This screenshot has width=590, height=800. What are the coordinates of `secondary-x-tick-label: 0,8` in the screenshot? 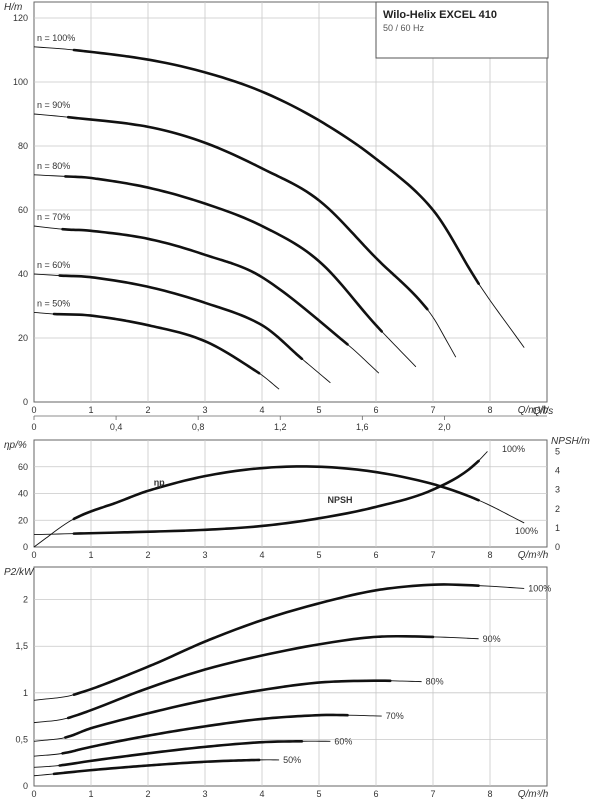 It's located at (198, 427).